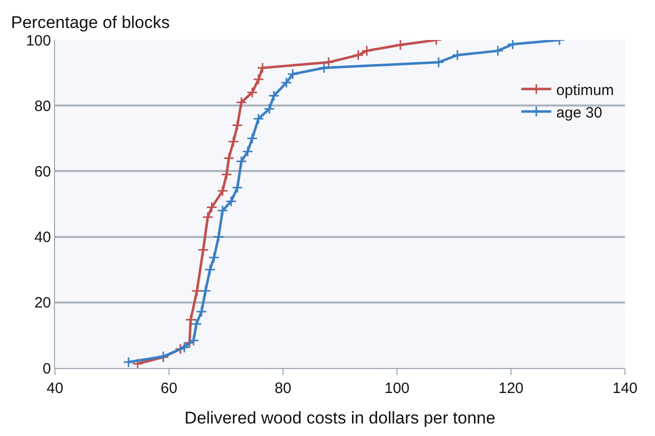 The height and width of the screenshot is (436, 655). I want to click on y-tick-label: 20, so click(42, 303).